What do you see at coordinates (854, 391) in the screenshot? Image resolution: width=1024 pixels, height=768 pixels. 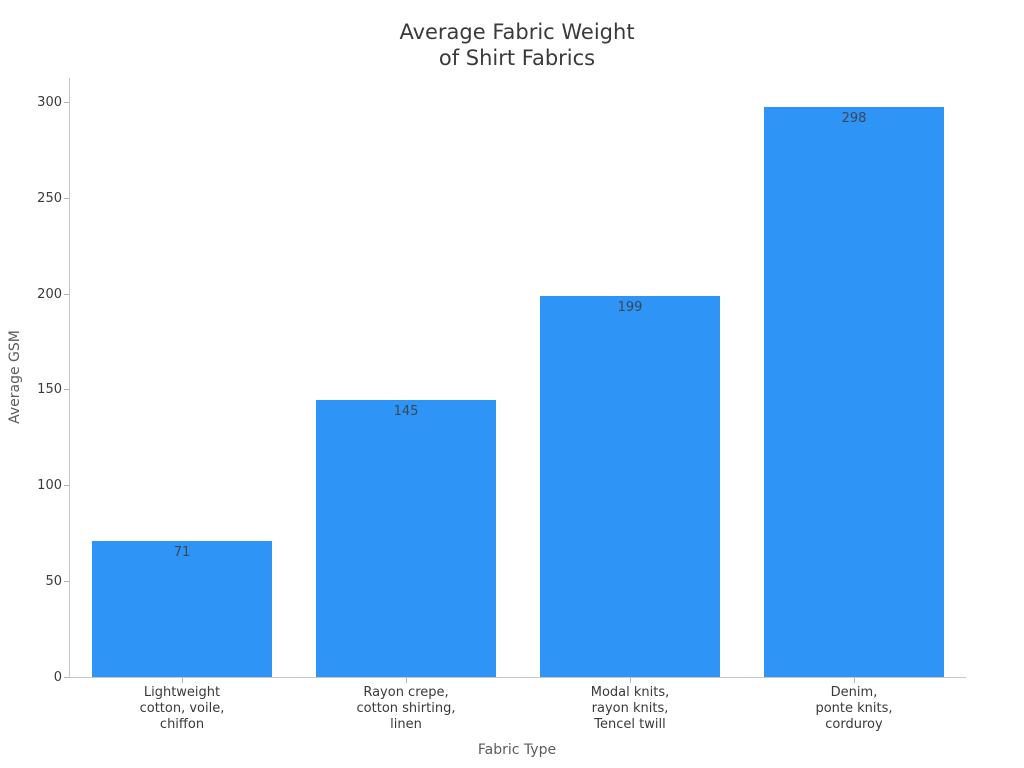 I see `bar-4: 298` at bounding box center [854, 391].